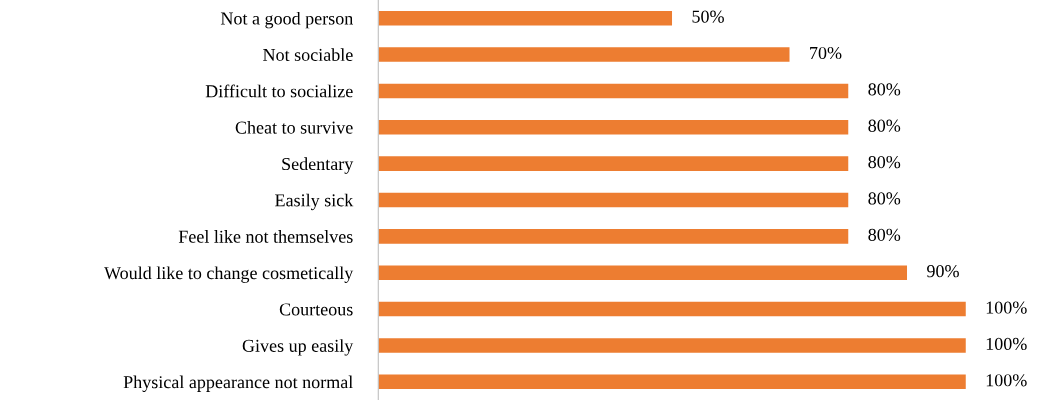  I want to click on y-tick-label: Gives up easily, so click(298, 347).